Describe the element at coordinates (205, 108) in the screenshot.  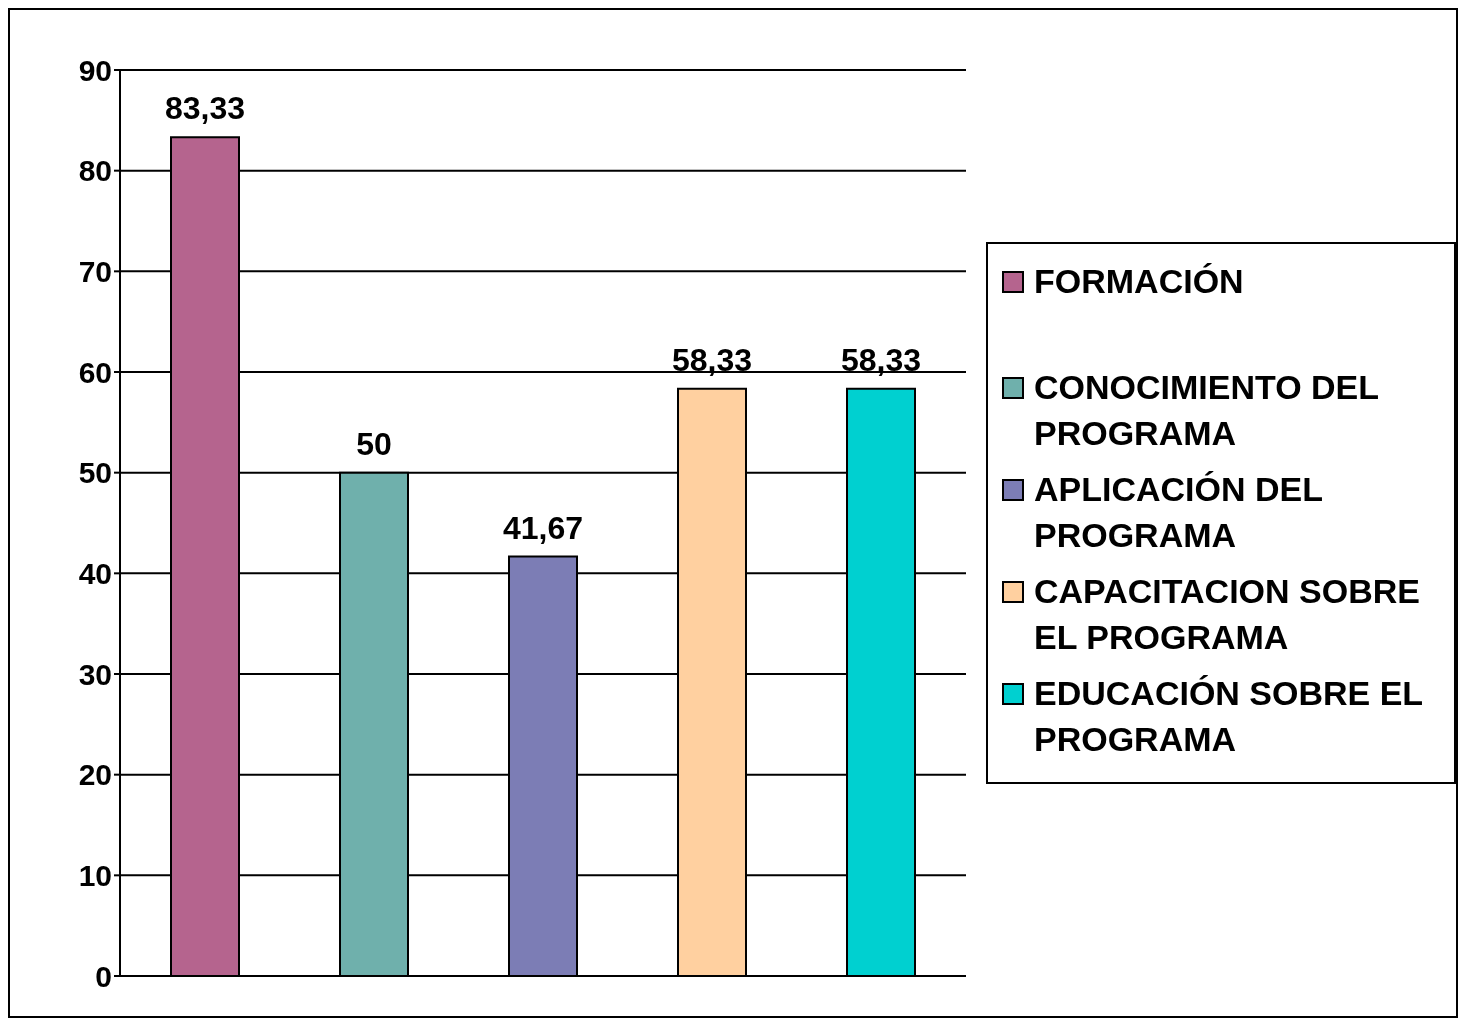
I see `data-label: 83,33` at that location.